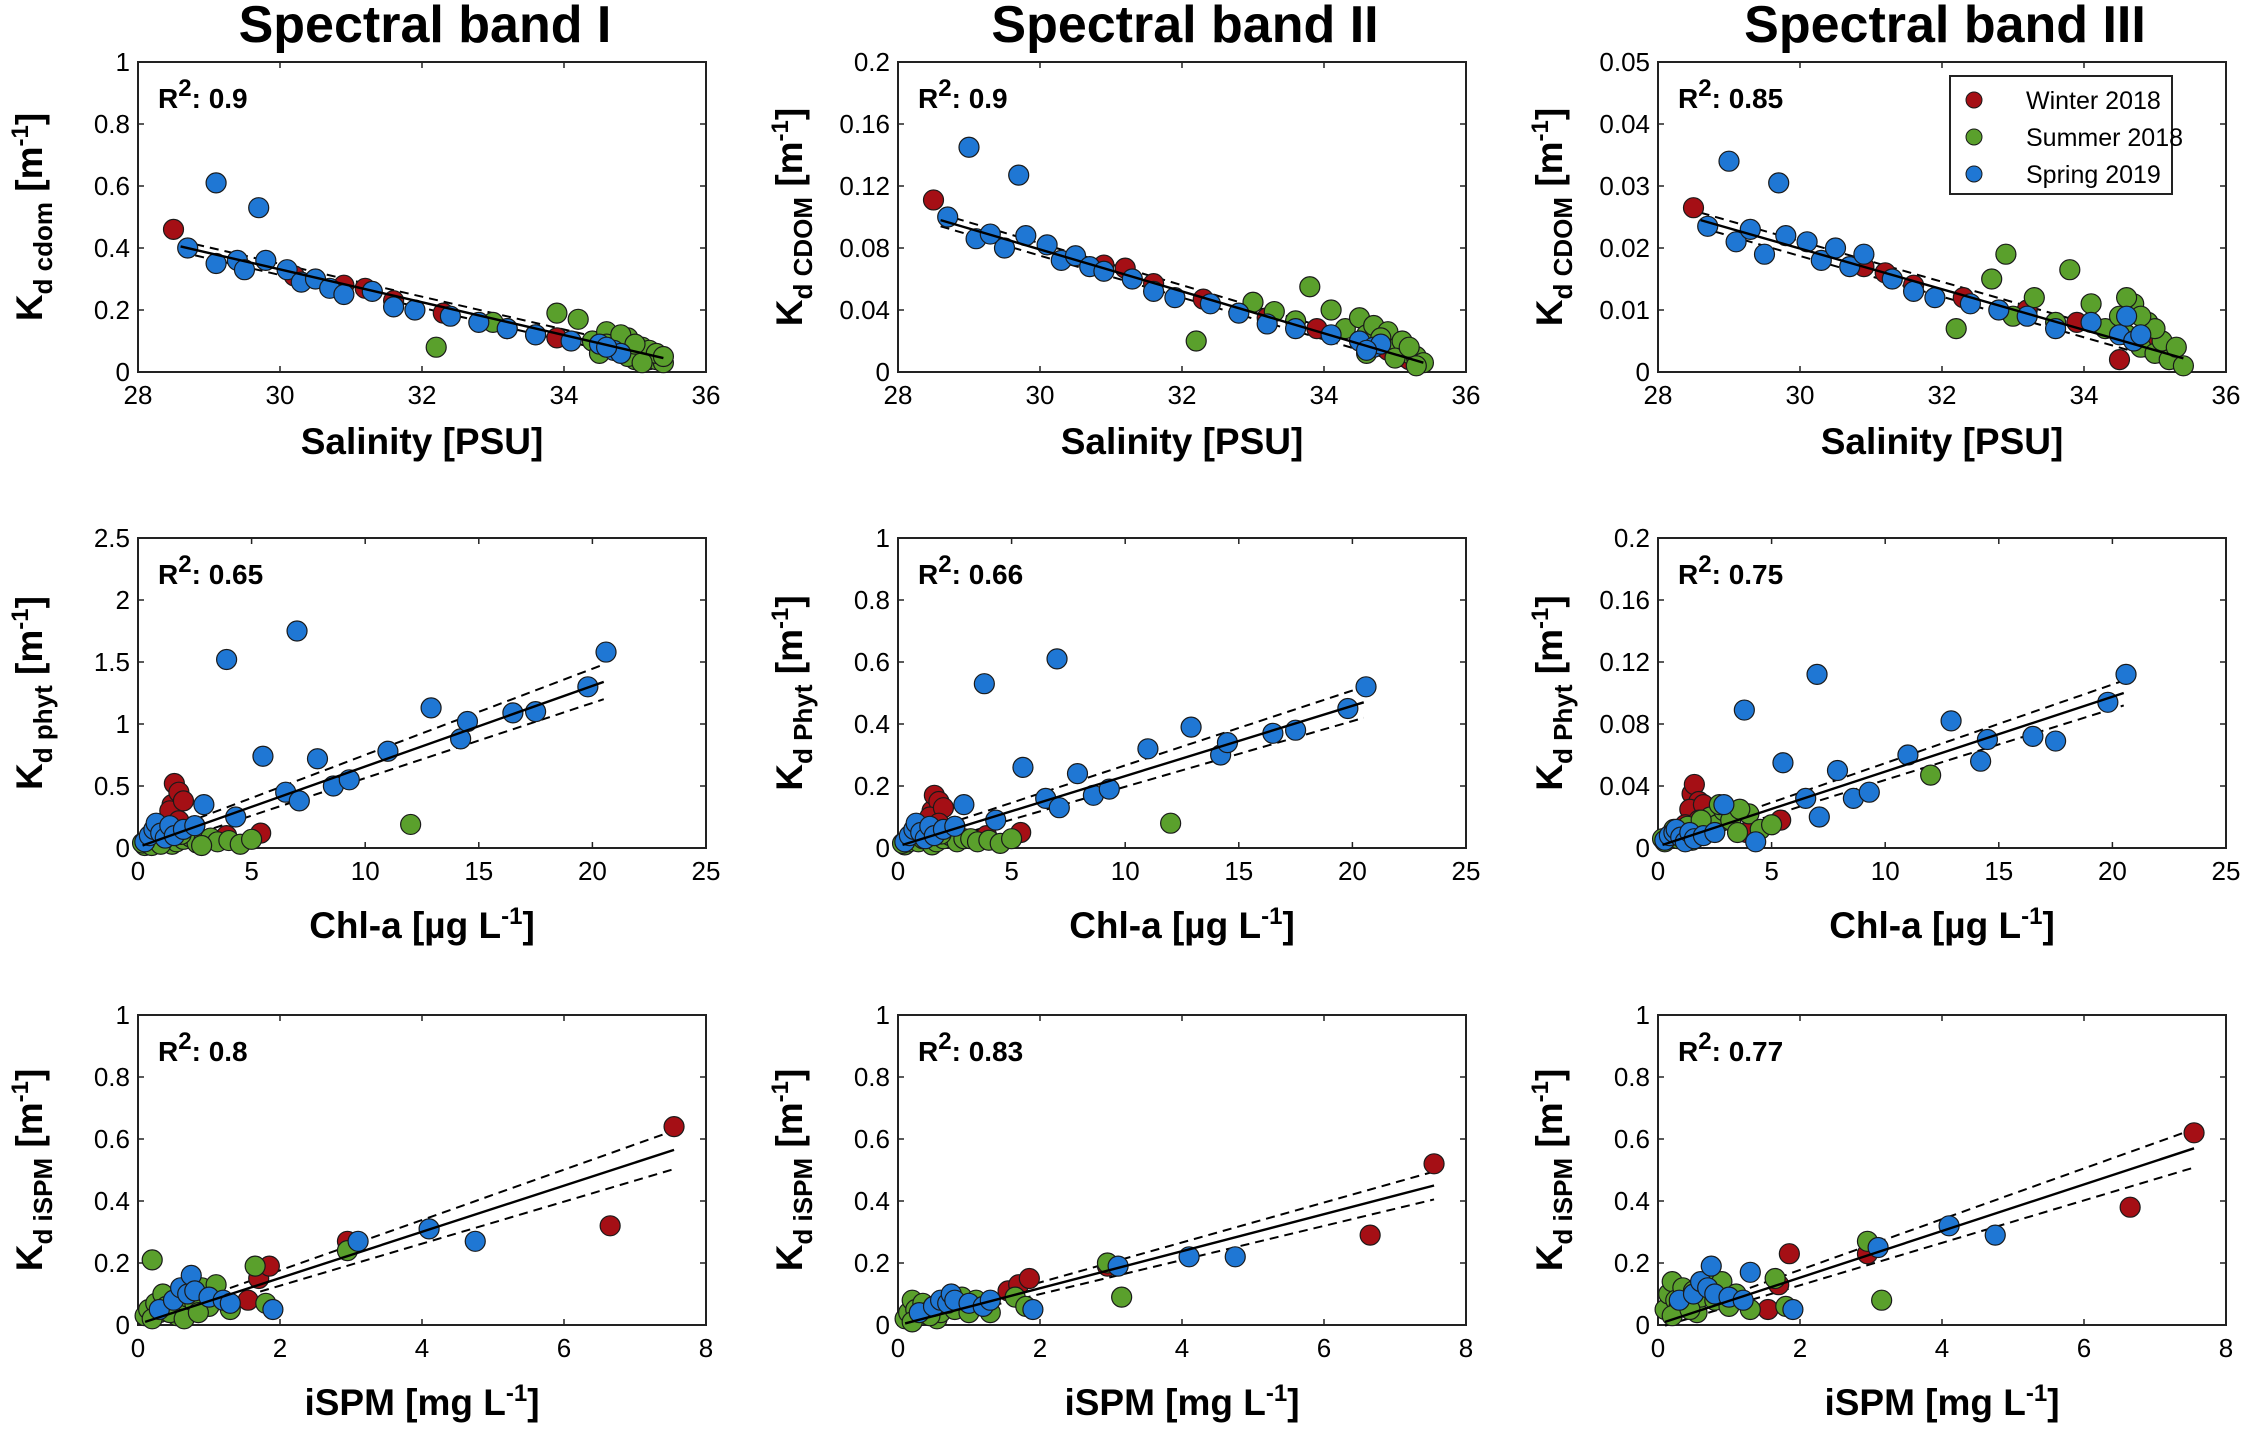  I want to click on r2-label-part: : 0.9, so click(220, 98).